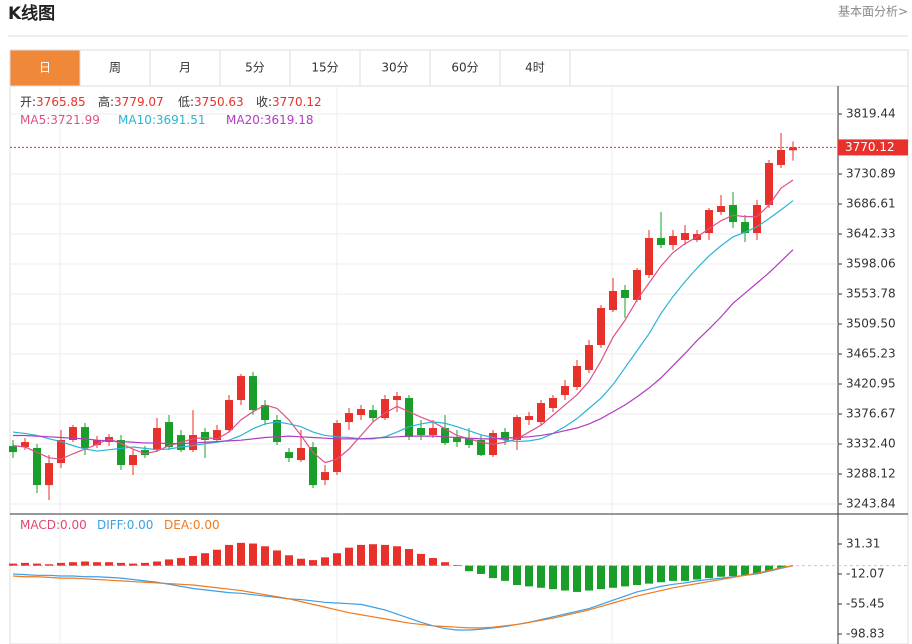 This screenshot has height=644, width=912. I want to click on y-tick-label: 3553.78, so click(871, 294).